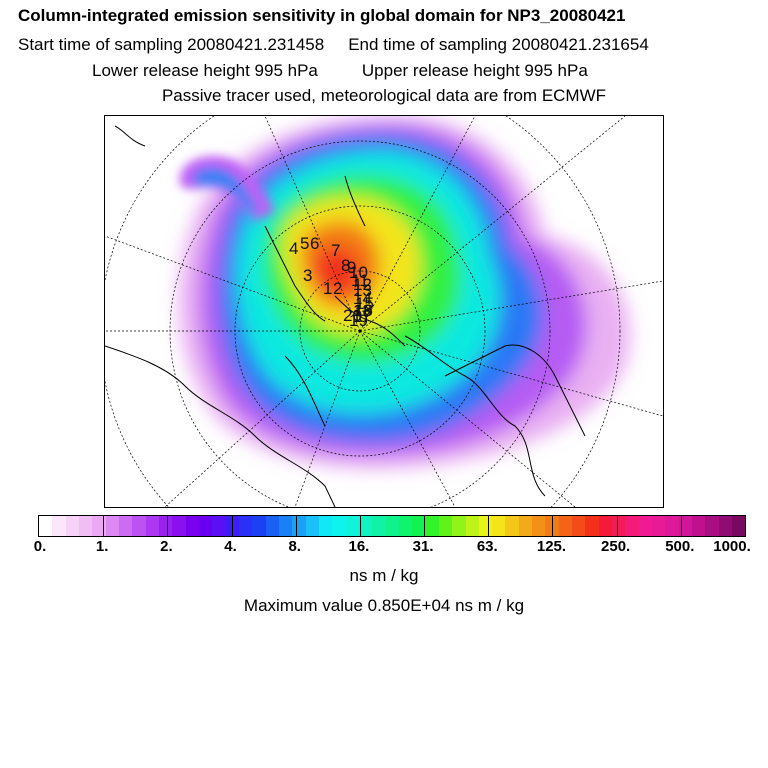 The height and width of the screenshot is (768, 768). What do you see at coordinates (360, 280) in the screenshot?
I see `point-label: 11` at bounding box center [360, 280].